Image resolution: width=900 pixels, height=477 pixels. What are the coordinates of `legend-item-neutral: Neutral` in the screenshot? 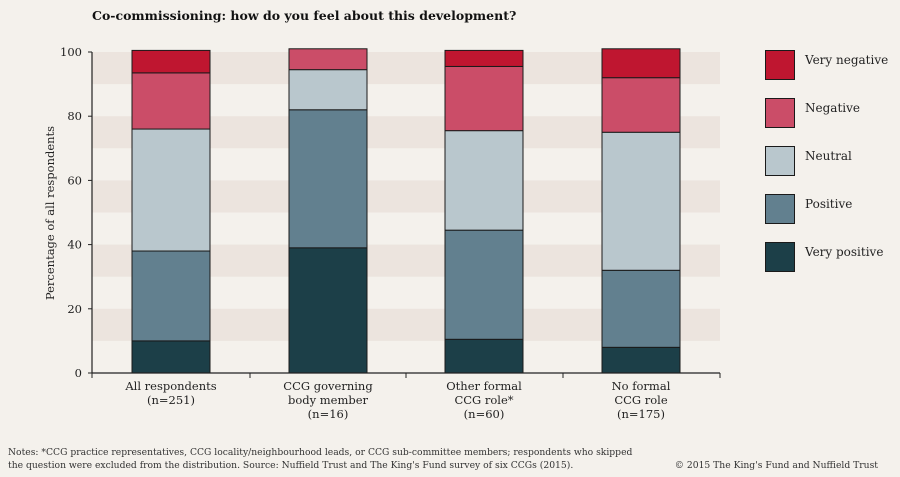 It's located at (832, 163).